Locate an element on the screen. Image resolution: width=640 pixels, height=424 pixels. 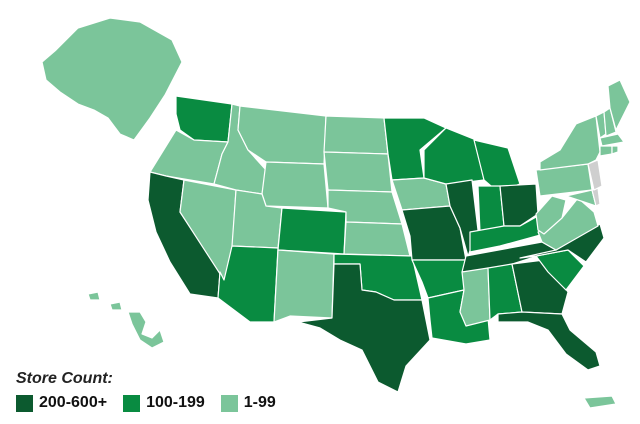
state-virginia is located at coordinates (568, 224).